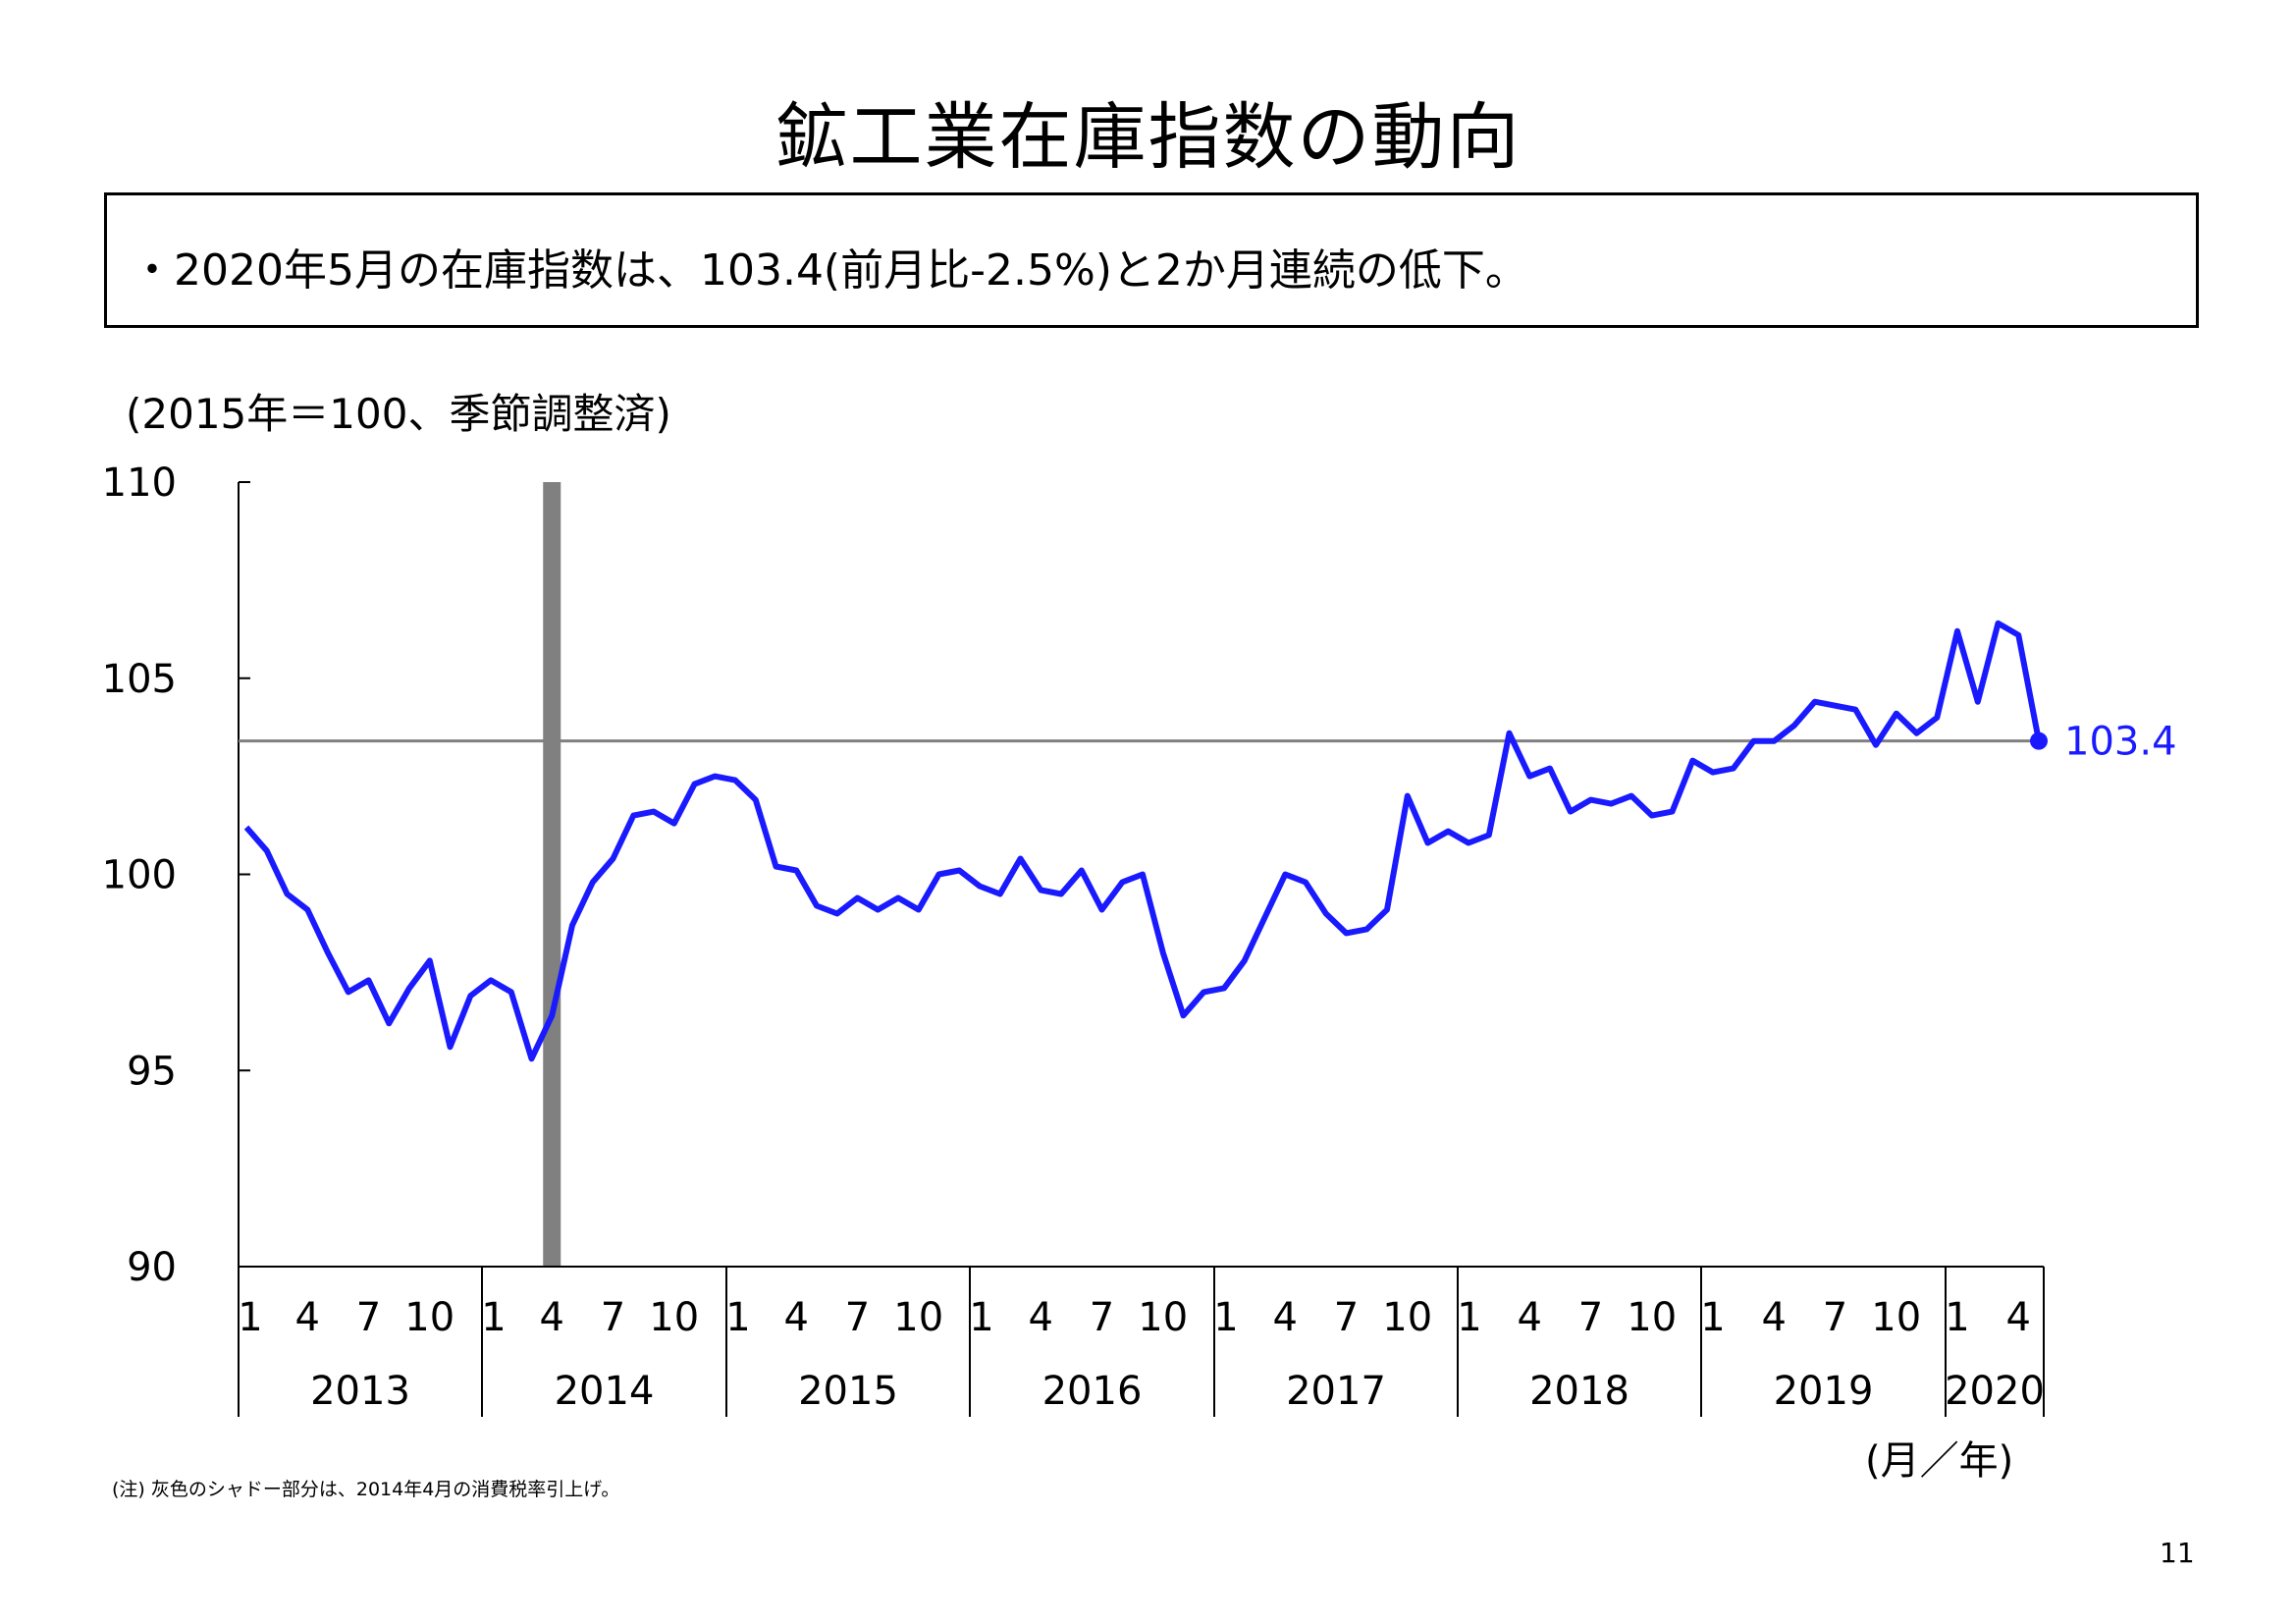 This screenshot has height=1624, width=2296. Describe the element at coordinates (1163, 1317) in the screenshot. I see `x-tick-label-2016-10: 10` at that location.